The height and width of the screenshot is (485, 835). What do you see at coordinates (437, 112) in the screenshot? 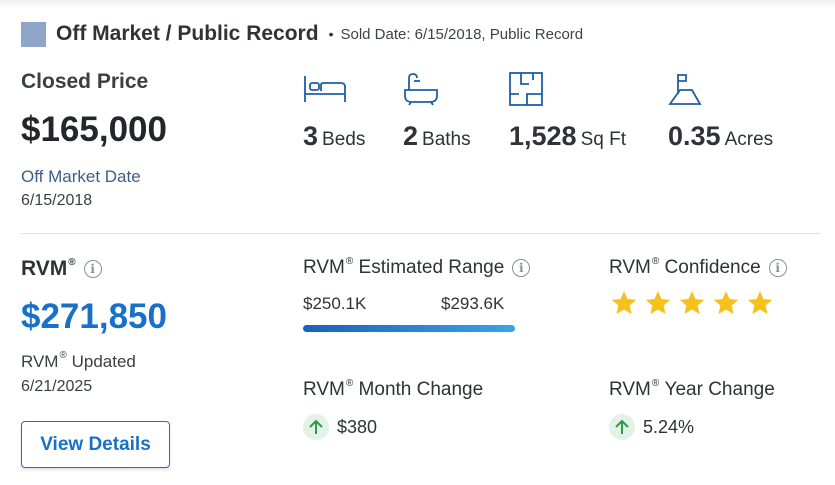
I see `fact-baths: 2 Baths` at bounding box center [437, 112].